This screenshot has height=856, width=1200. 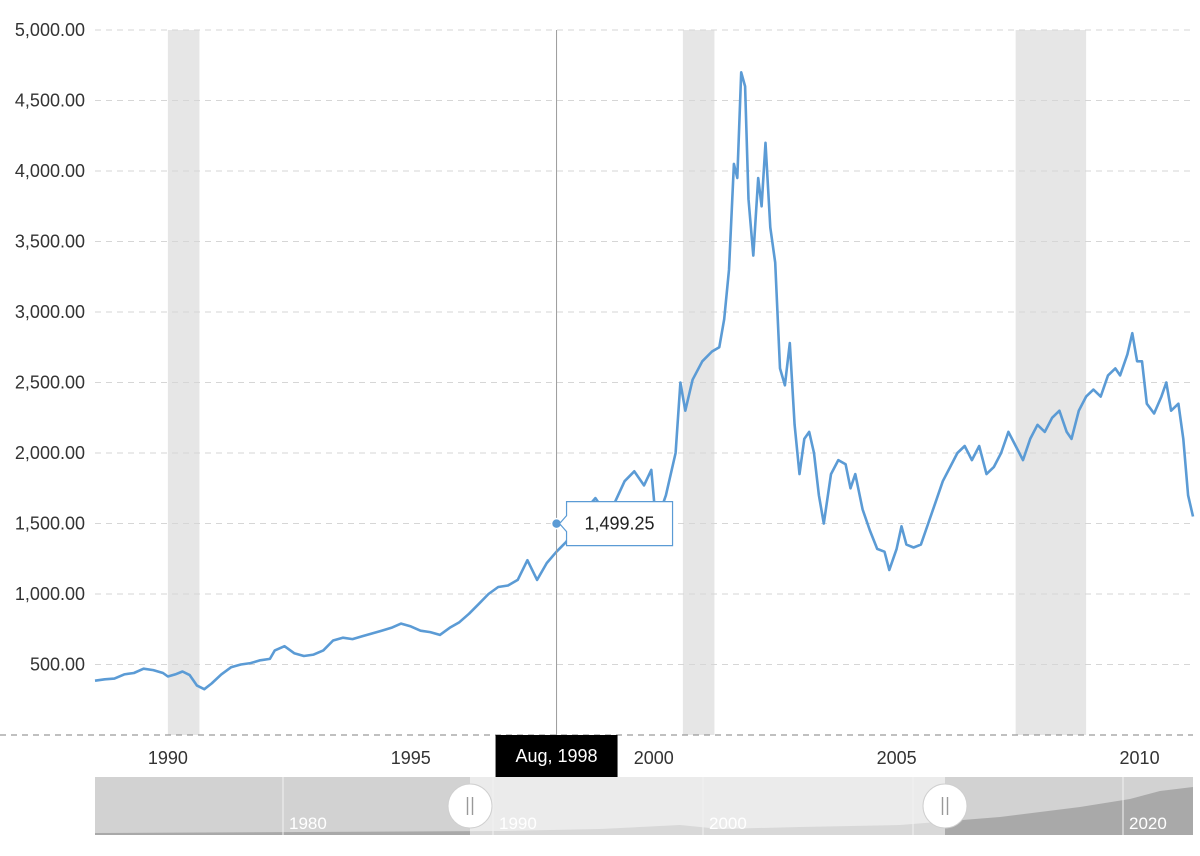 What do you see at coordinates (584, 403) in the screenshot?
I see `crosshair: 1,499.25 Aug, 1998` at bounding box center [584, 403].